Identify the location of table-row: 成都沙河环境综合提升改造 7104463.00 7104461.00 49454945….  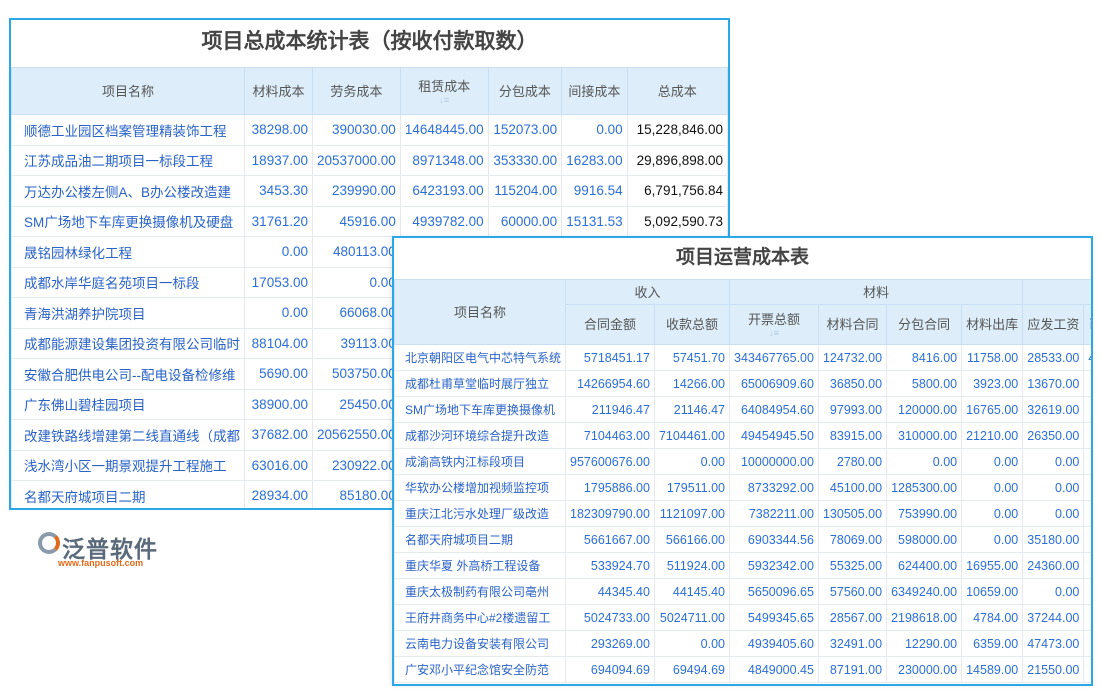
(742, 435).